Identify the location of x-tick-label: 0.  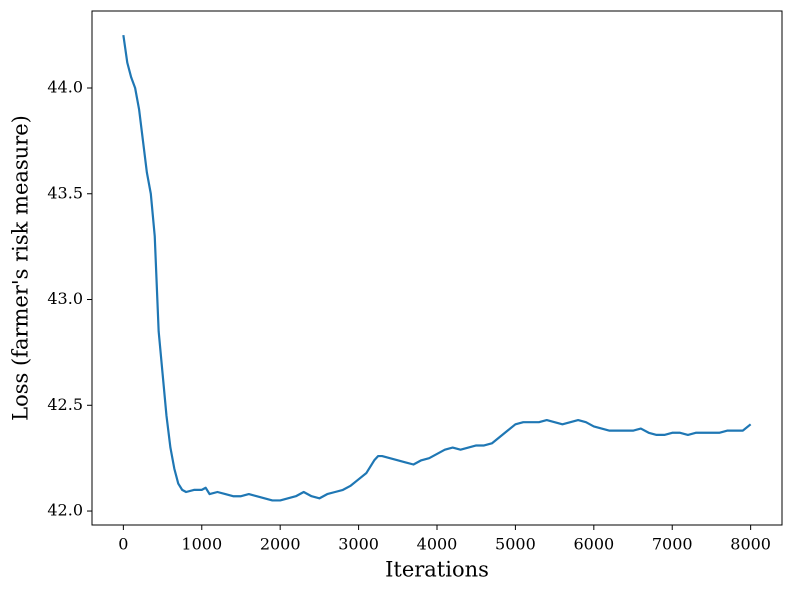
(123, 544).